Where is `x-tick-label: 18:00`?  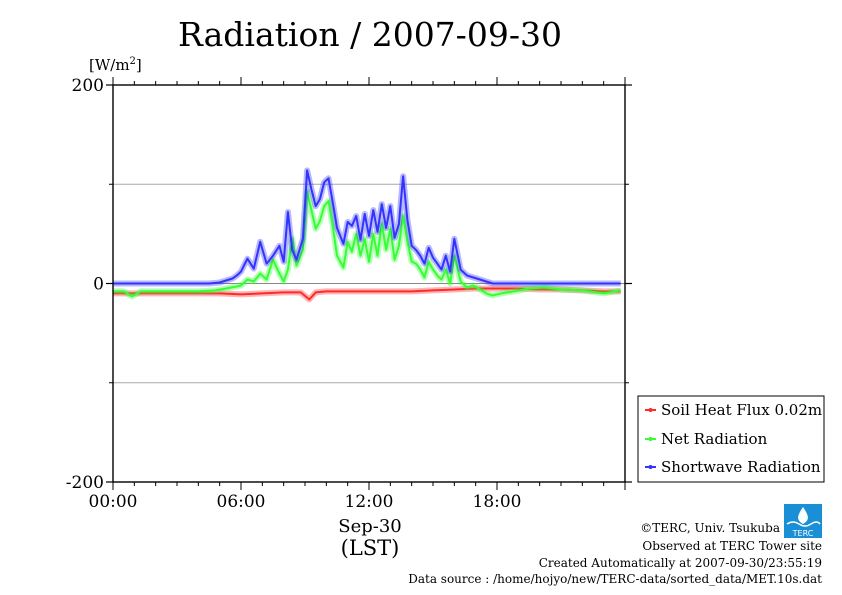
x-tick-label: 18:00 is located at coordinates (497, 502).